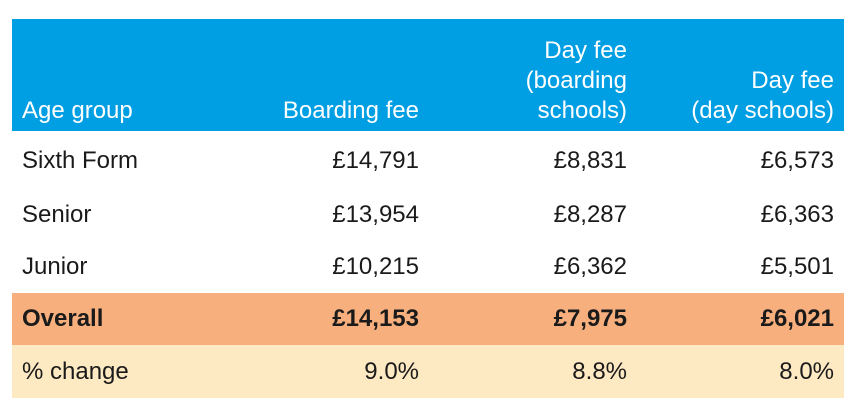 The width and height of the screenshot is (868, 410). I want to click on percent-change-row: % change 9.0% 8.8% 8.0%, so click(428, 371).